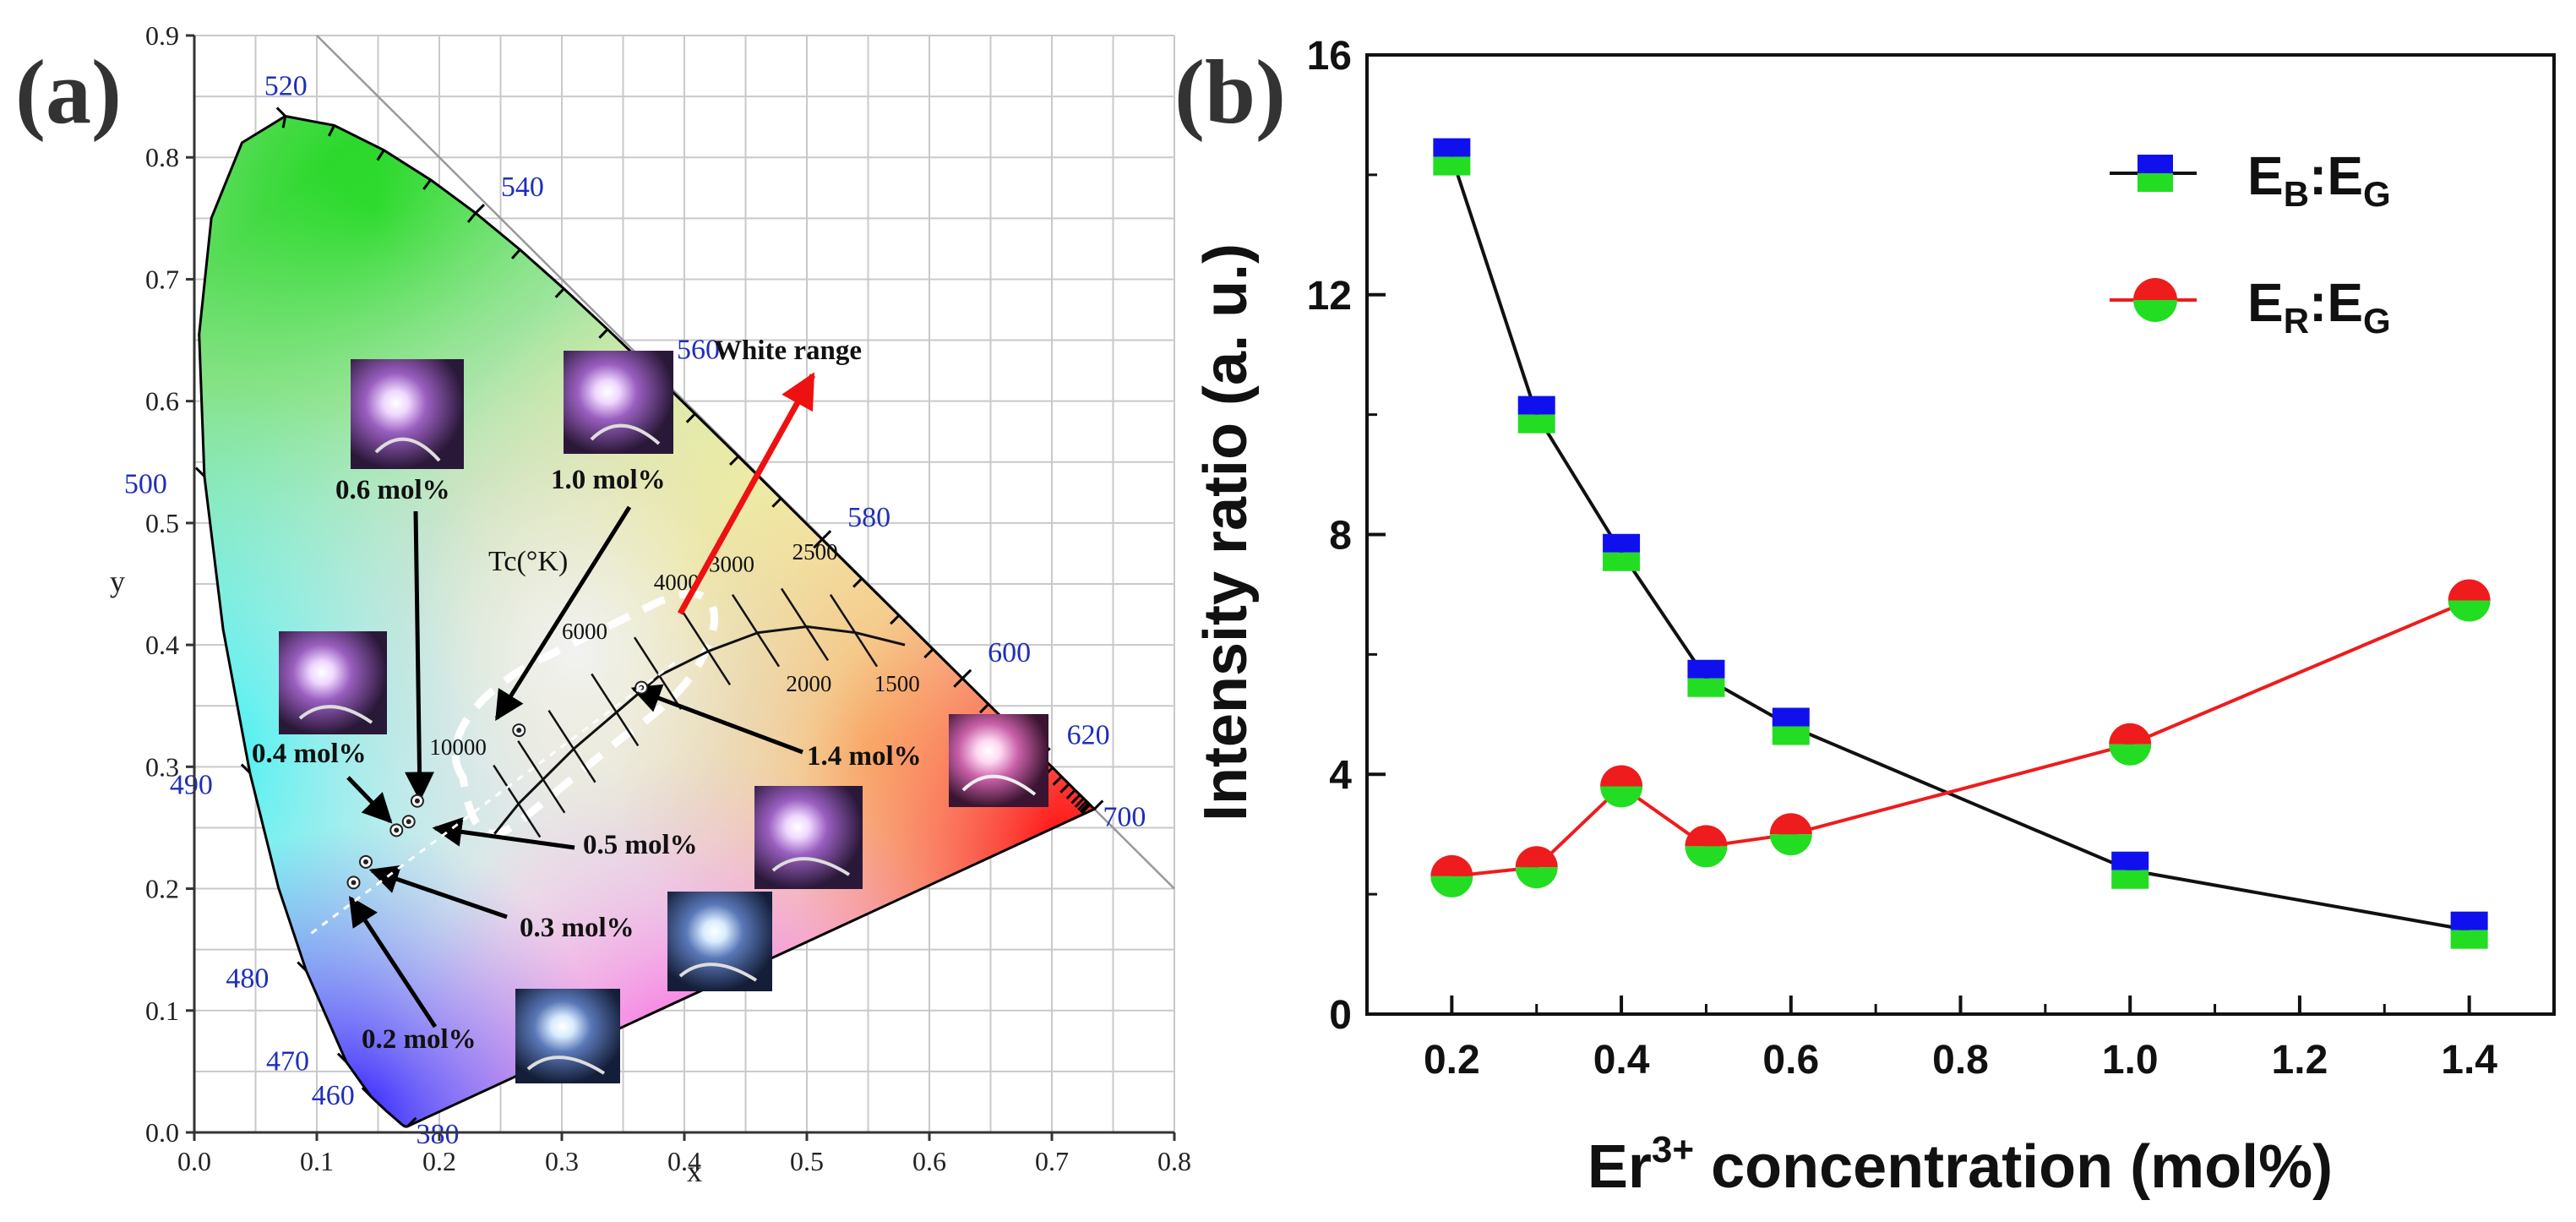  I want to click on photo-0.5-mol, so click(809, 837).